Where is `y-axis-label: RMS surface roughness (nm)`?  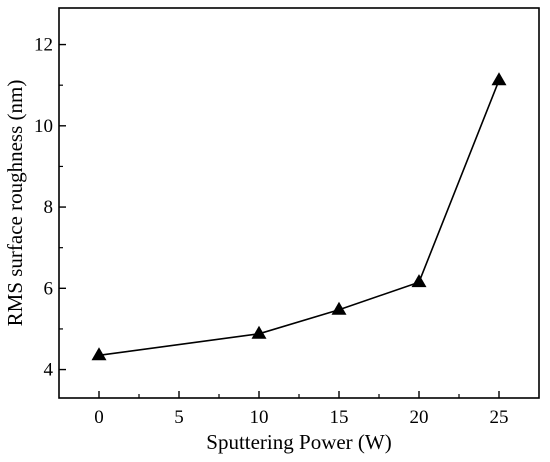 y-axis-label: RMS surface roughness (nm) is located at coordinates (15, 203).